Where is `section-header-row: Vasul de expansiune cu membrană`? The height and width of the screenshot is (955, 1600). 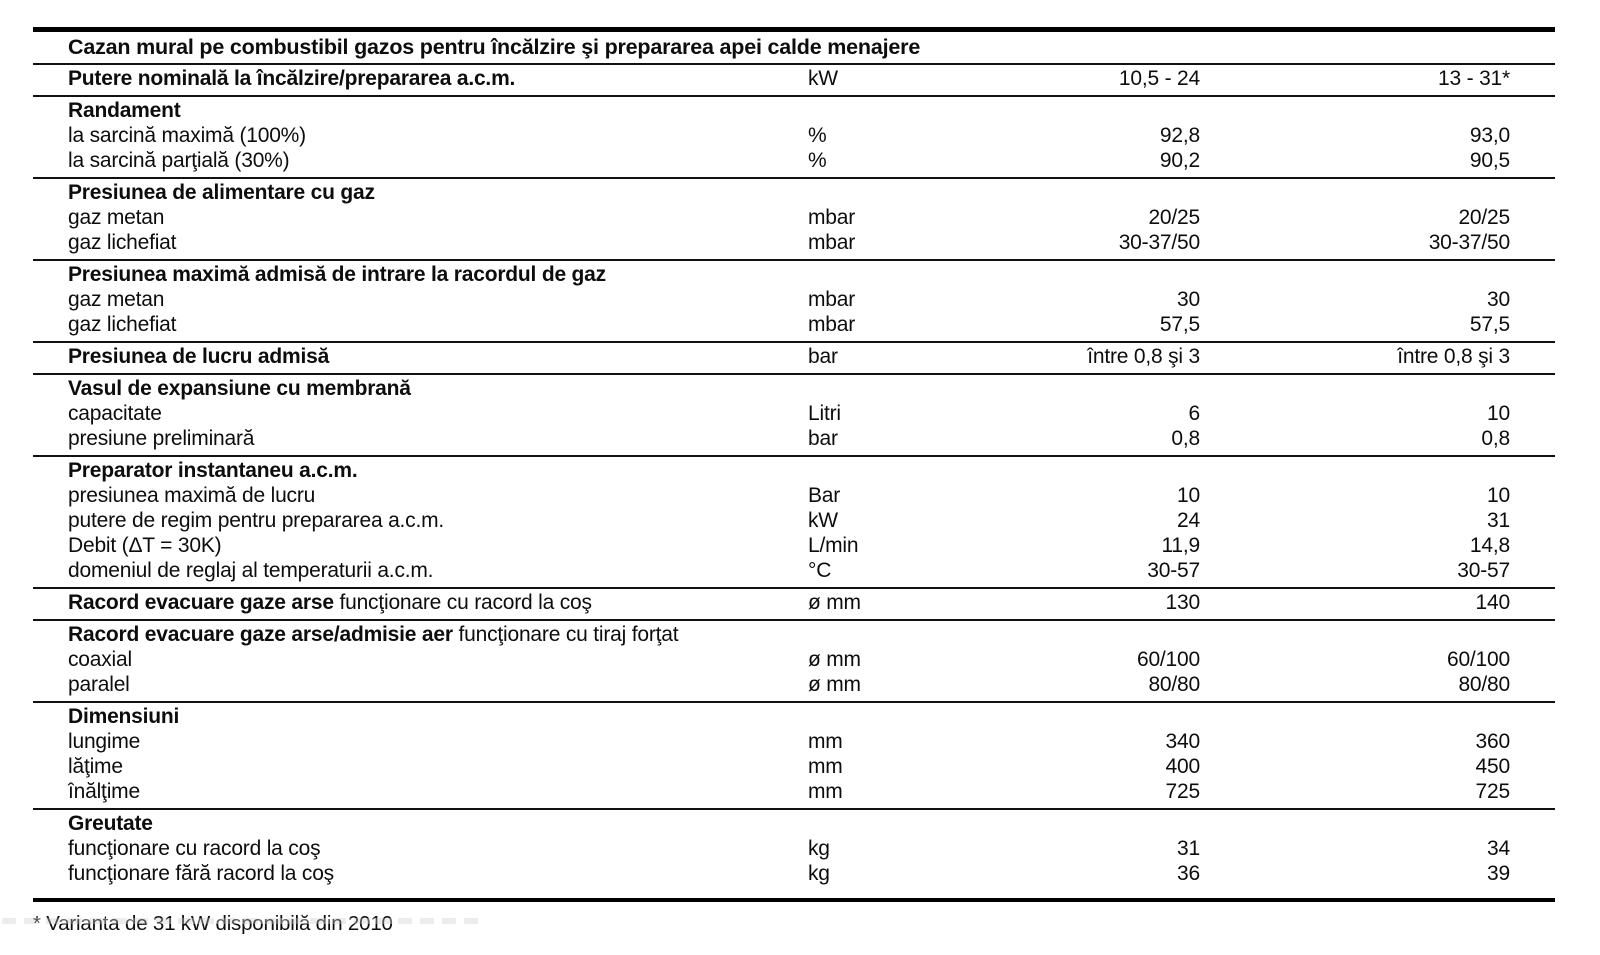 section-header-row: Vasul de expansiune cu membrană is located at coordinates (794, 388).